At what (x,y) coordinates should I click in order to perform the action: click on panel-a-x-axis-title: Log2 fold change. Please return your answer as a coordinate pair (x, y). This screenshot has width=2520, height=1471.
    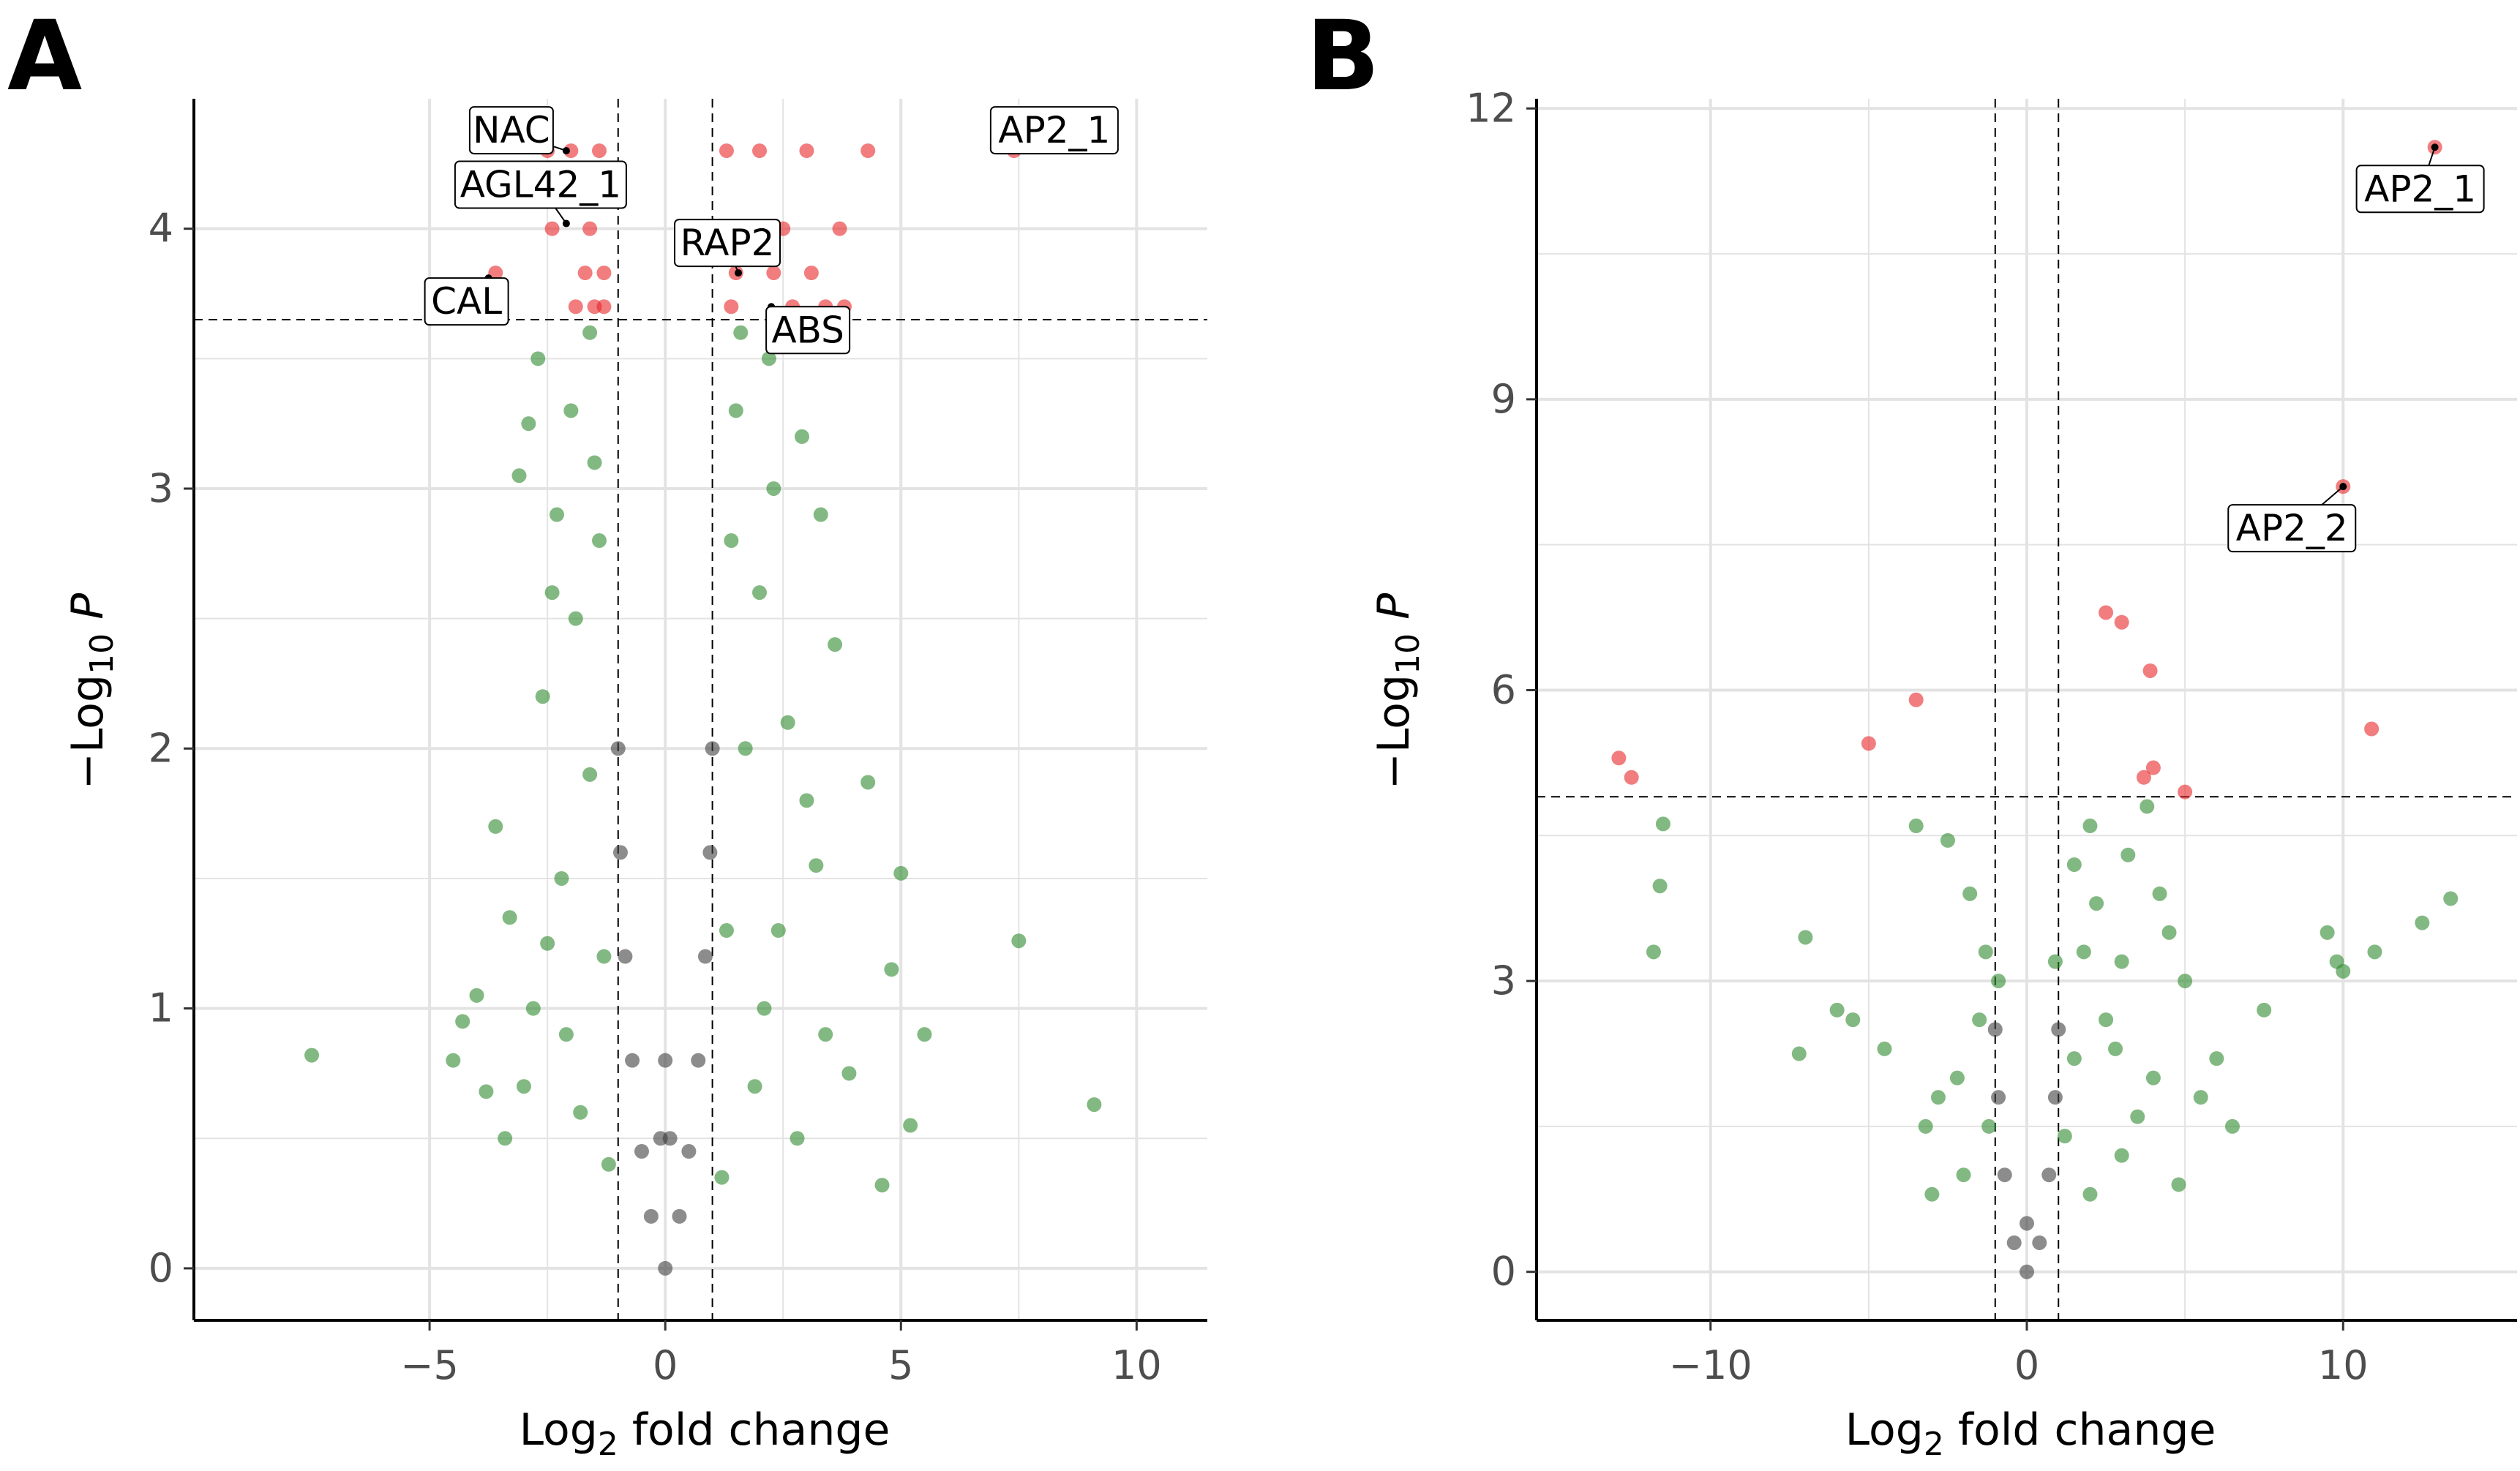
    Looking at the image, I should click on (705, 1433).